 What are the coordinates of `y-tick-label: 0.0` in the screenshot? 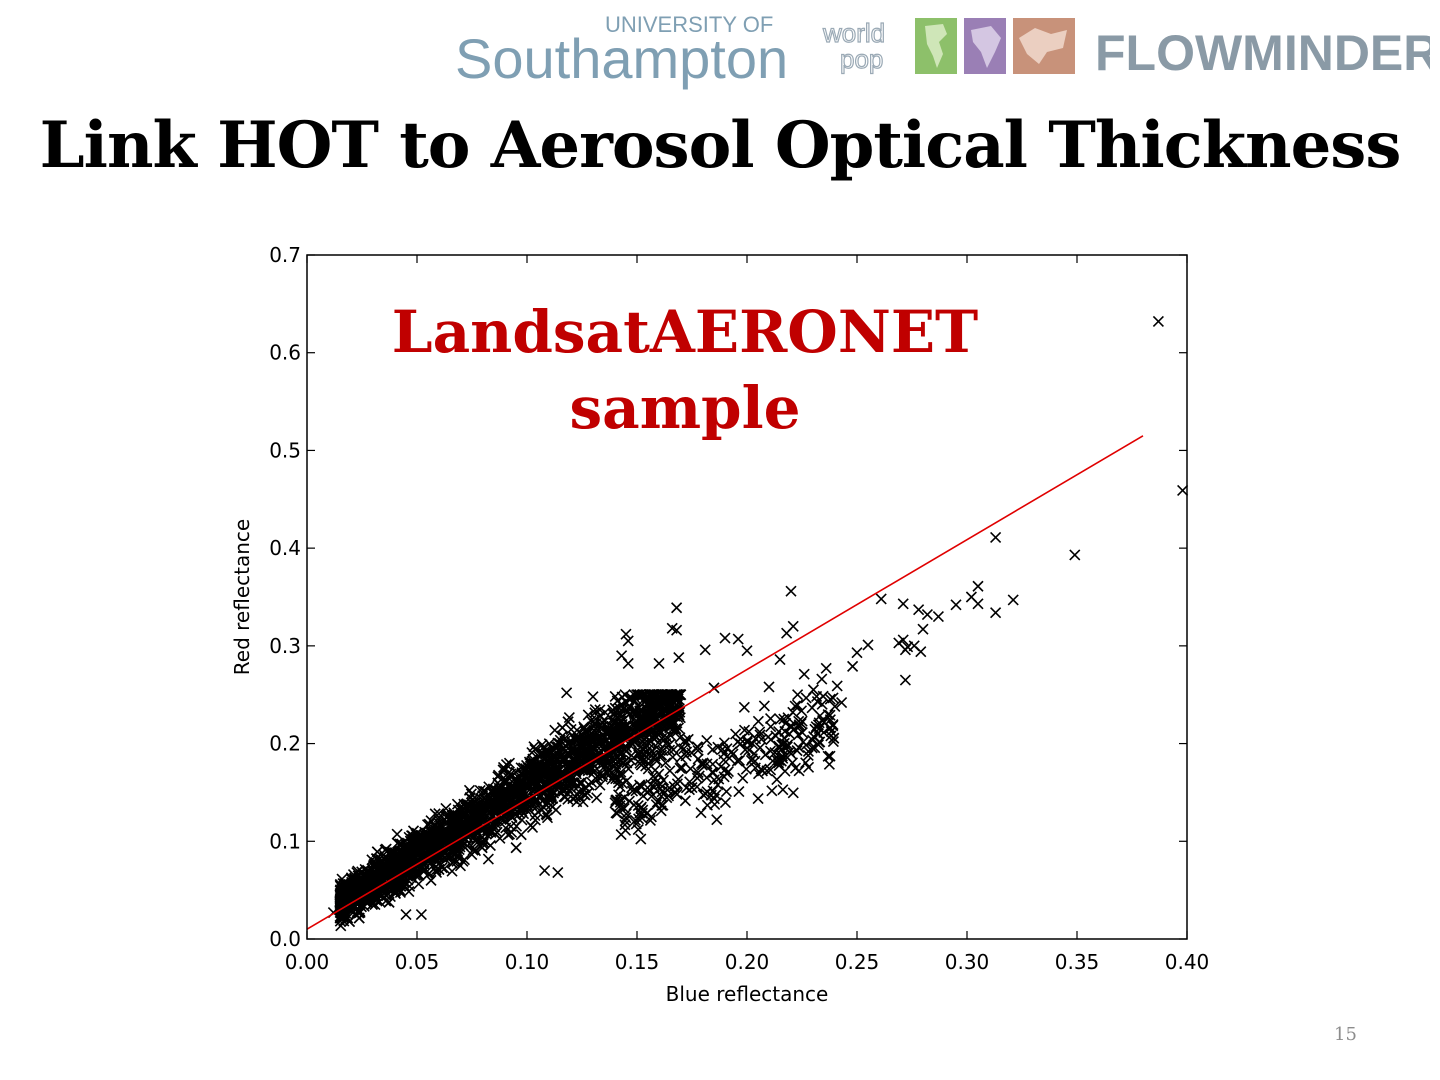 It's located at (285, 939).